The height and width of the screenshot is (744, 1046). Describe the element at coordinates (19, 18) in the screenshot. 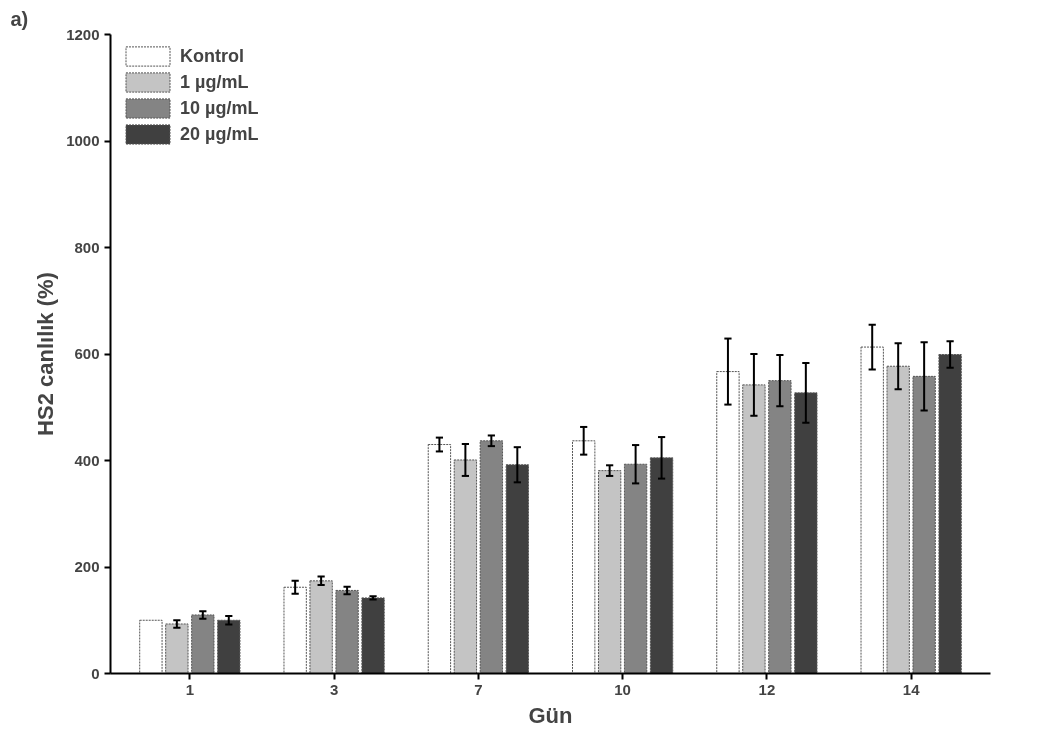

I see `text: a)` at that location.